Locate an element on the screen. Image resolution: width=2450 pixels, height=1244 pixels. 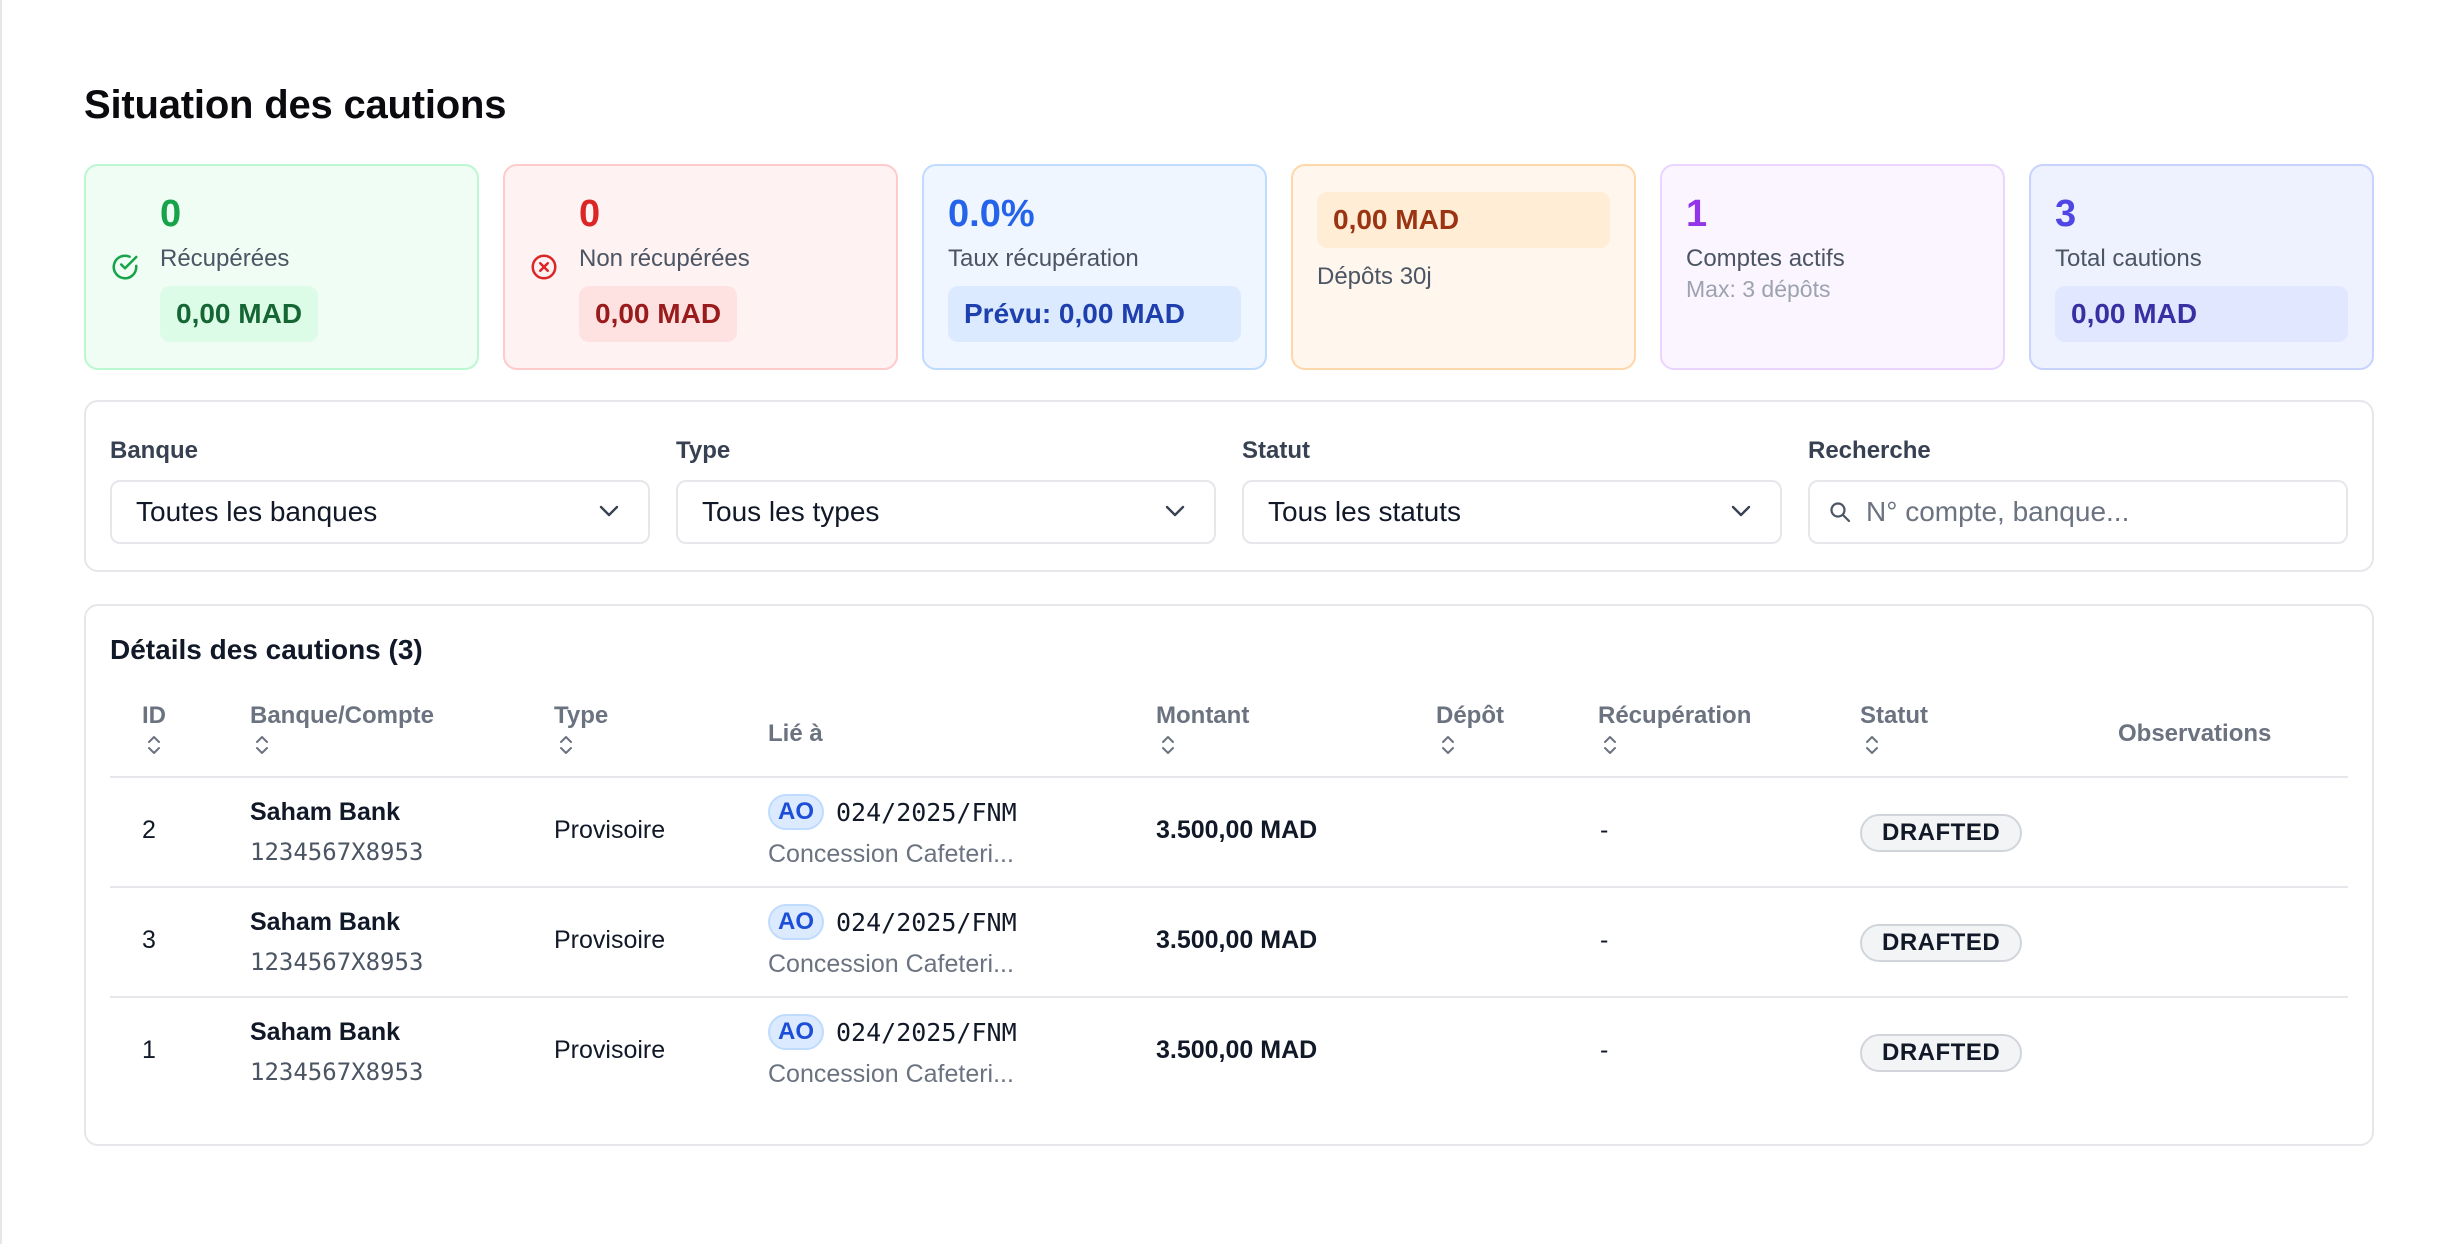
col-type: Type is located at coordinates (581, 729).